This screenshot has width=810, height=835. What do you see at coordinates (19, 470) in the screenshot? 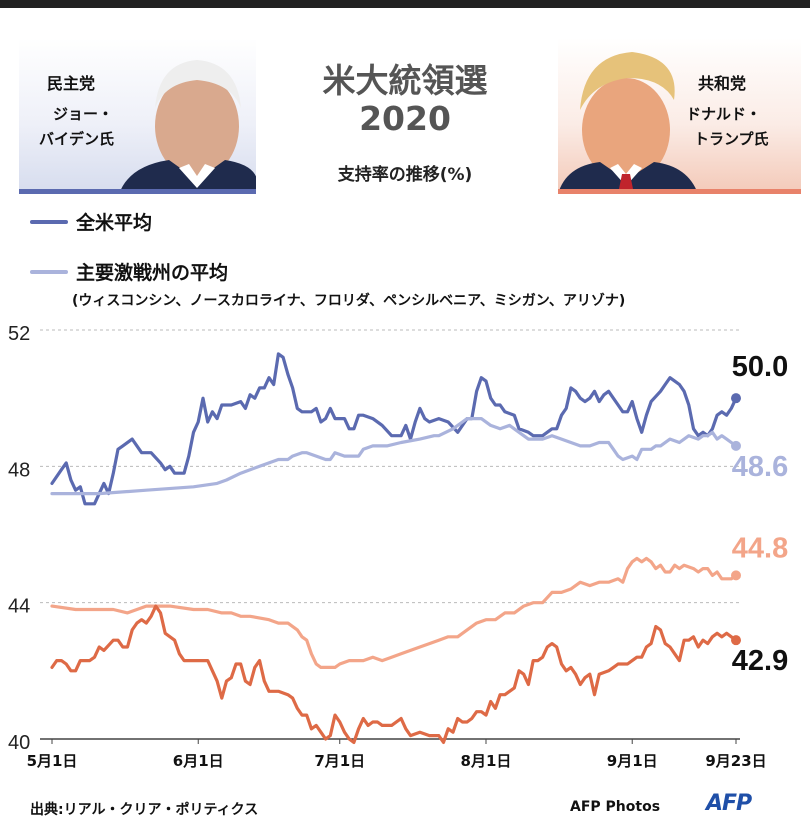
I see `y-tick-label-48: 48` at bounding box center [19, 470].